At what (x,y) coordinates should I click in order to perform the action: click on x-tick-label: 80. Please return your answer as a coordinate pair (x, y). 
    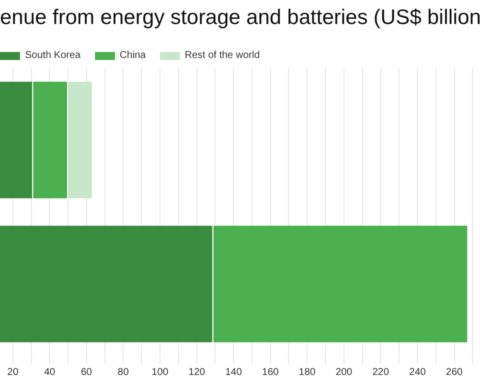
    Looking at the image, I should click on (124, 372).